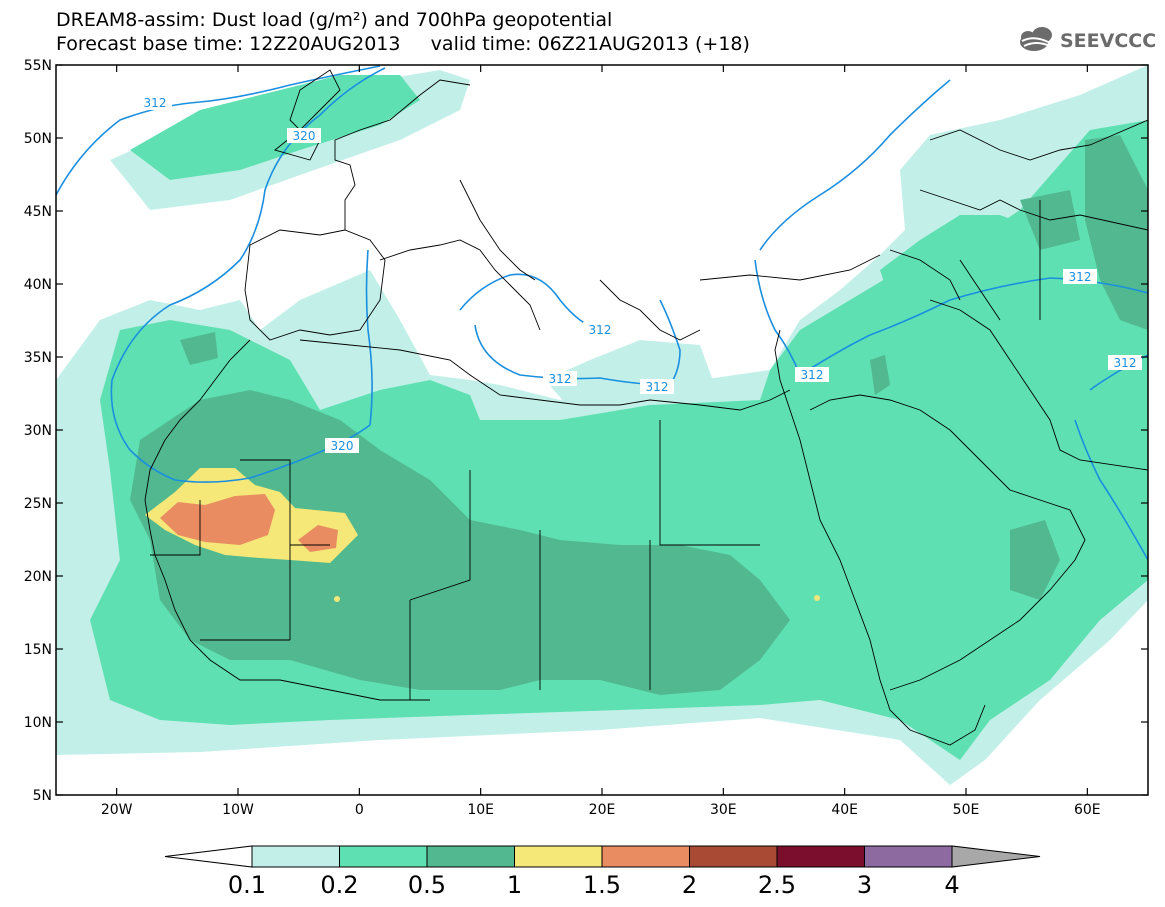 The width and height of the screenshot is (1165, 907). Describe the element at coordinates (602, 810) in the screenshot. I see `lon-tick-label: 20E` at that location.